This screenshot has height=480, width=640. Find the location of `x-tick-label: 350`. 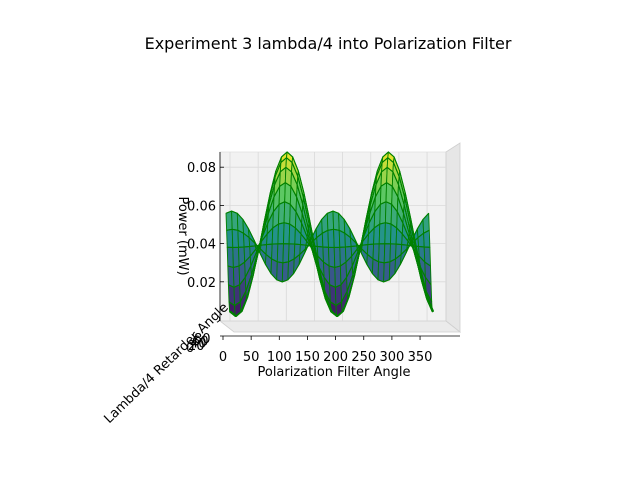

x-tick-label: 350 is located at coordinates (420, 357).